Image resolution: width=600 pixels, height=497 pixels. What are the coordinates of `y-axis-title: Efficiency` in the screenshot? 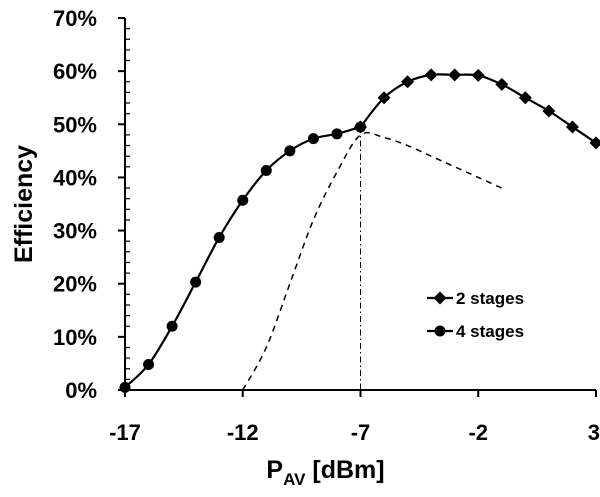 It's located at (24, 204).